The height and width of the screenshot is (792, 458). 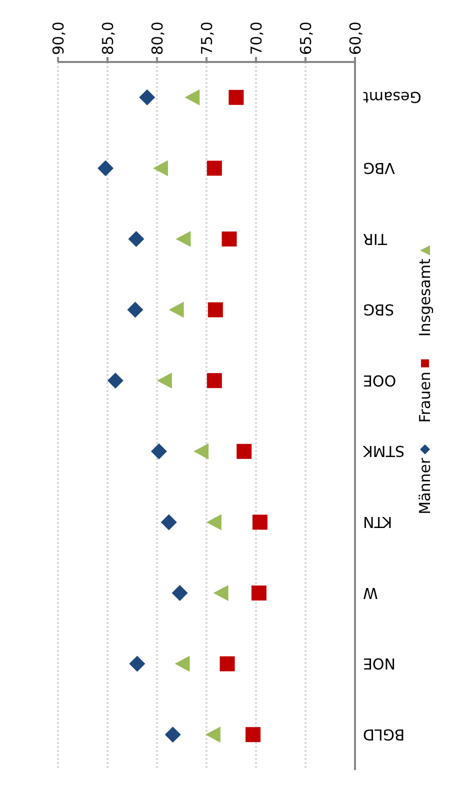 What do you see at coordinates (378, 309) in the screenshot?
I see `y-tick-label: SBG` at bounding box center [378, 309].